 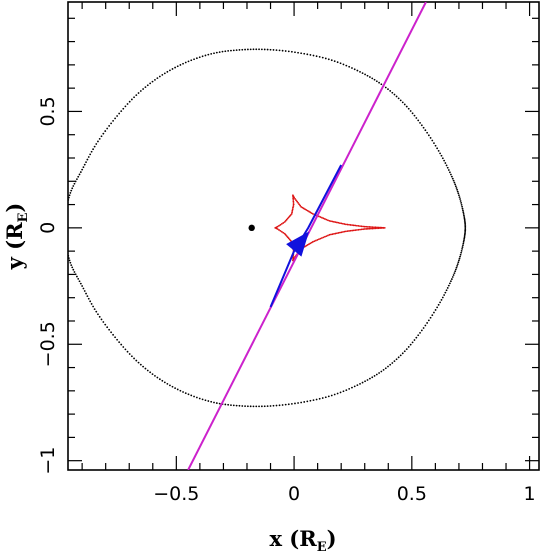 I want to click on y-tick-label: −0.5, so click(x=48, y=344).